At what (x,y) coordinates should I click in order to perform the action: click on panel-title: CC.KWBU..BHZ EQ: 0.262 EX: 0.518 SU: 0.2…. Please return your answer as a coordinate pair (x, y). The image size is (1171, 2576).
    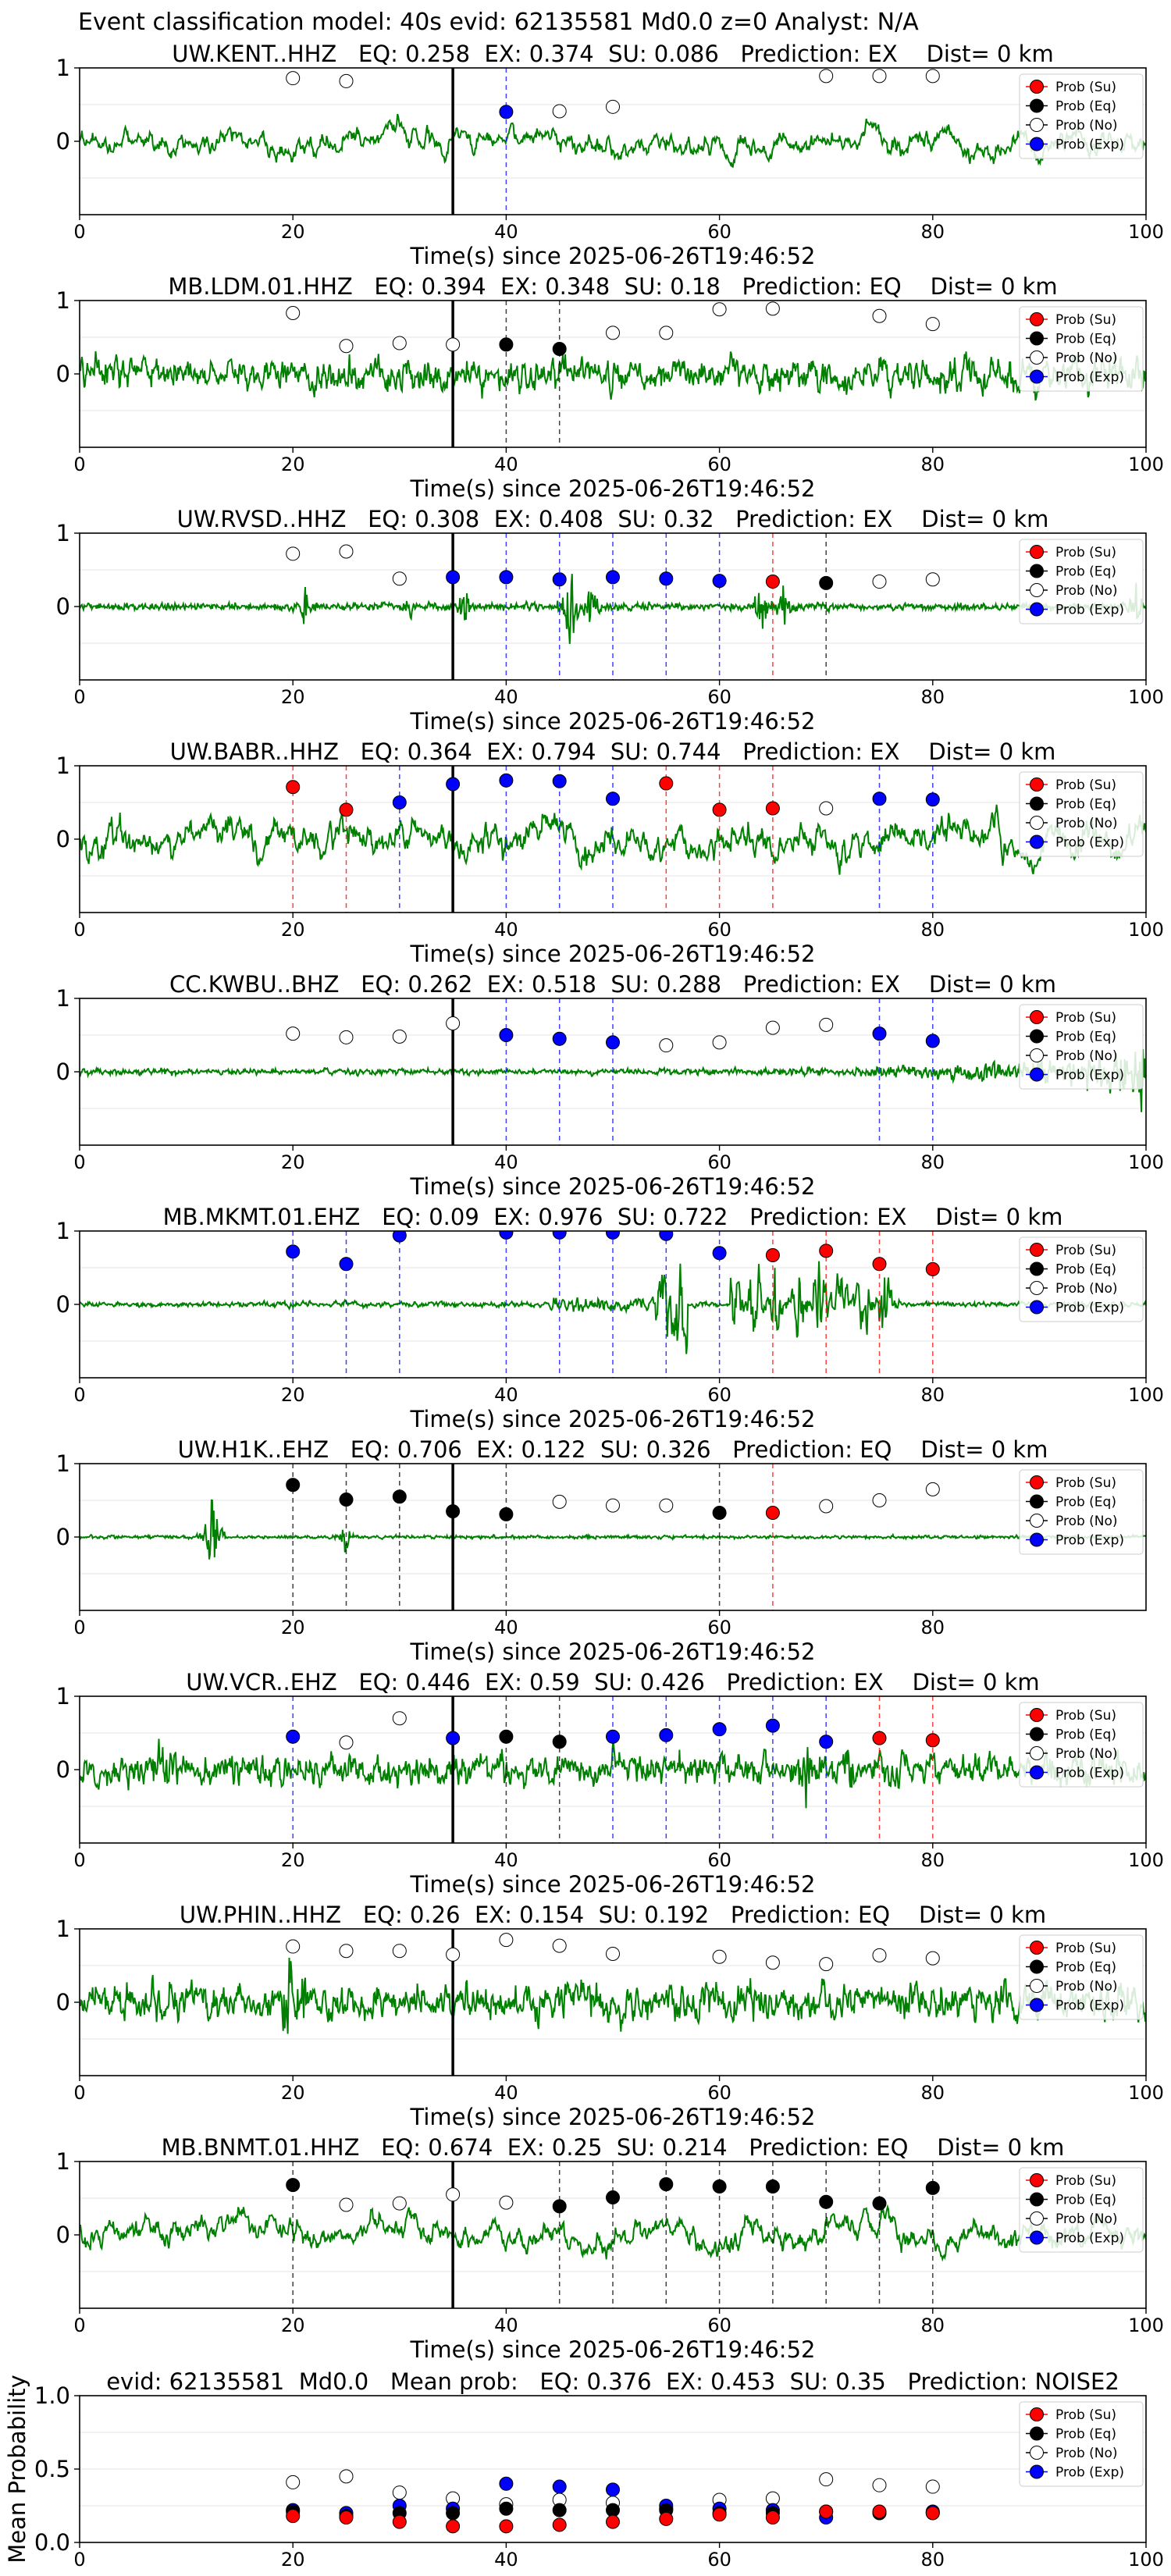
    Looking at the image, I should click on (612, 984).